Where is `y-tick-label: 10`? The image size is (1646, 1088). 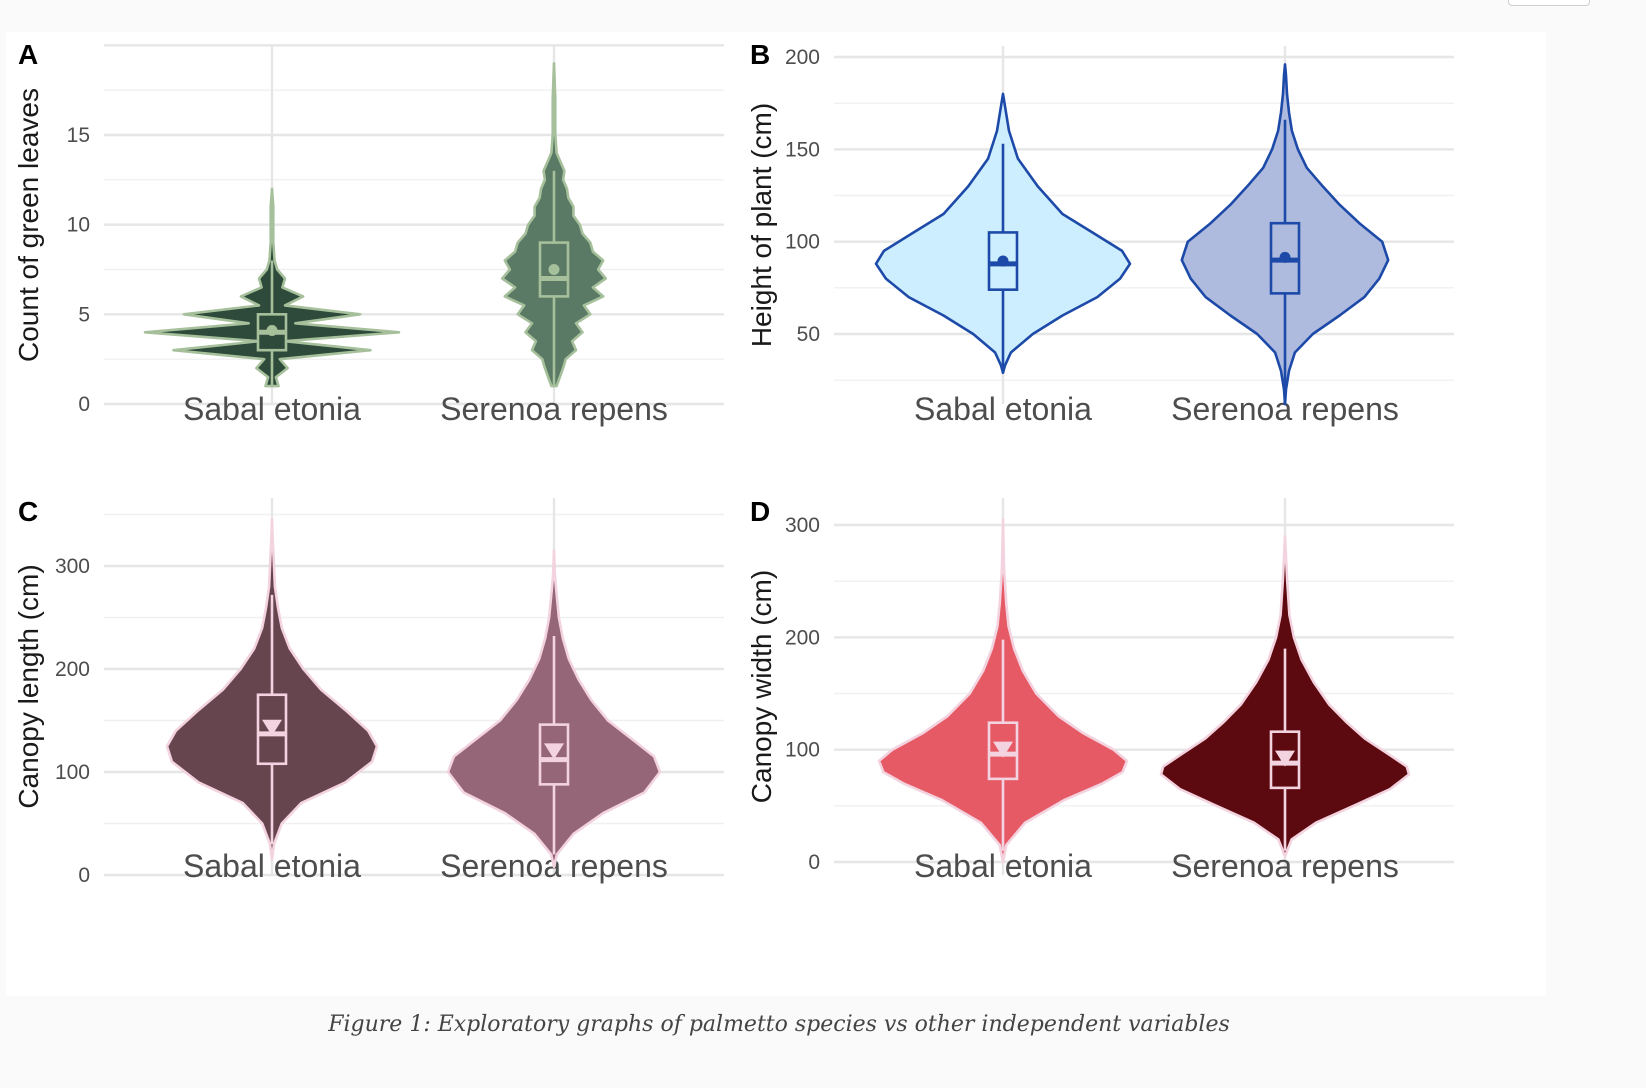 y-tick-label: 10 is located at coordinates (78, 225).